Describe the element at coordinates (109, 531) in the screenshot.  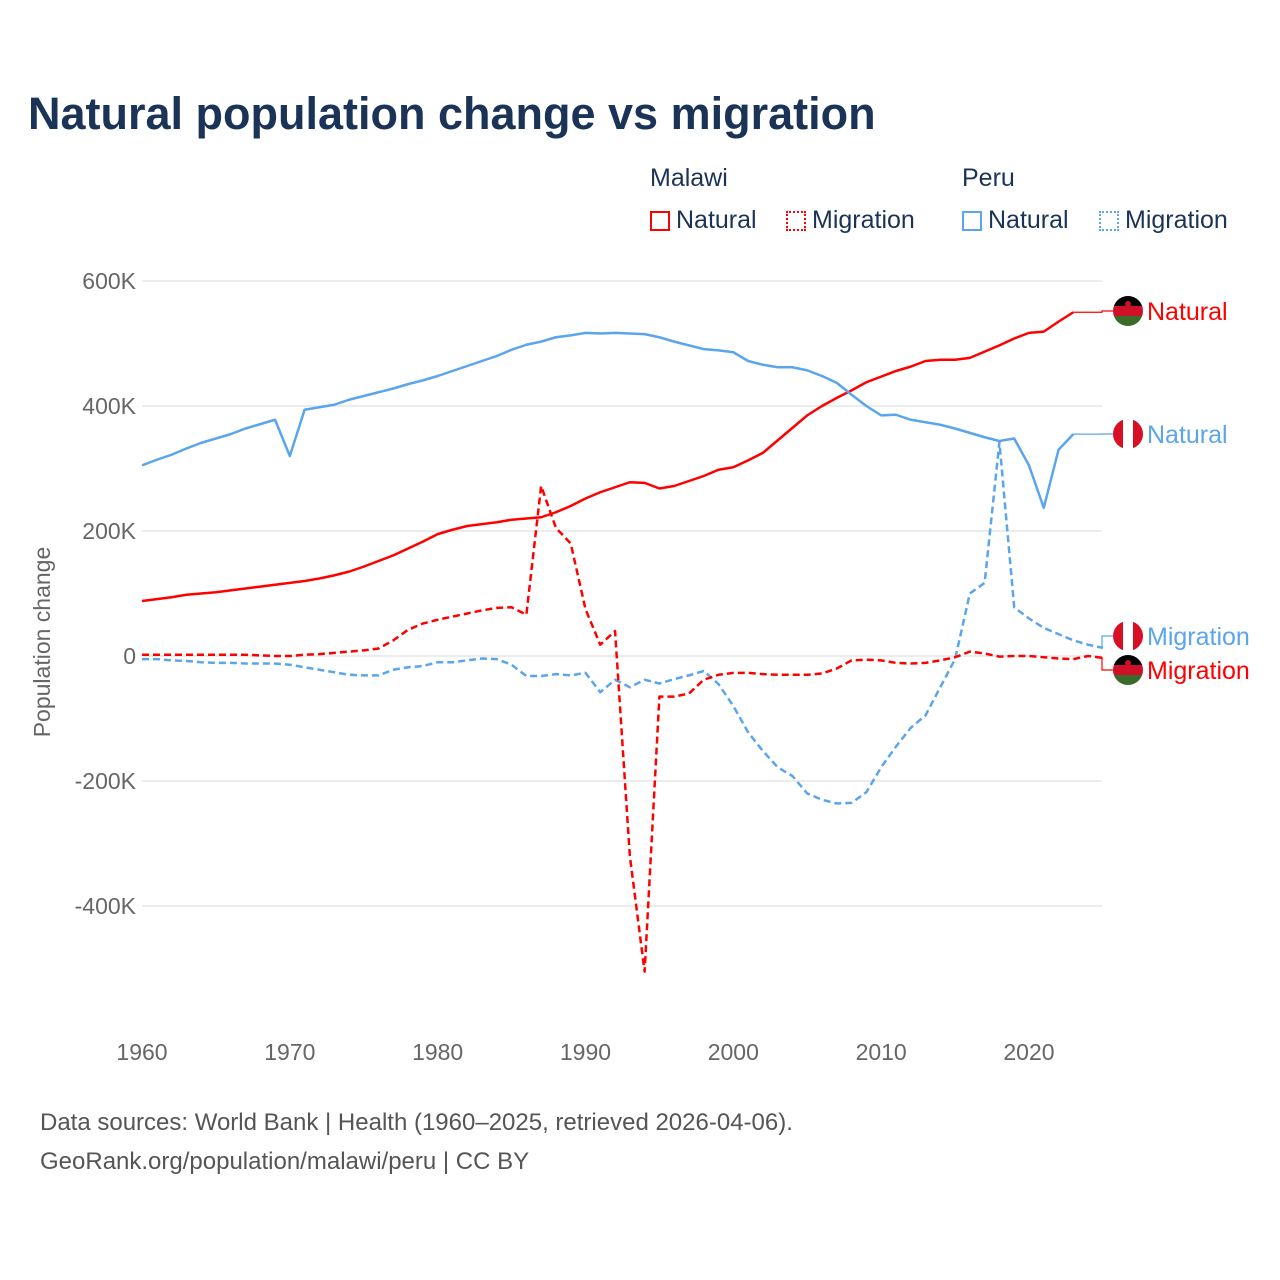
I see `y-tick-label: 200K` at that location.